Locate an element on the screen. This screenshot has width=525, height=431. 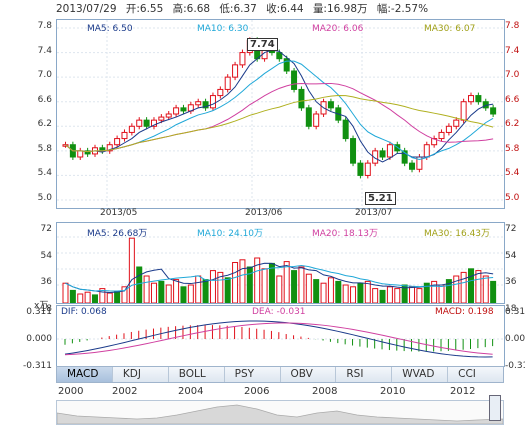
year-2004: 2004 is located at coordinates (191, 391).